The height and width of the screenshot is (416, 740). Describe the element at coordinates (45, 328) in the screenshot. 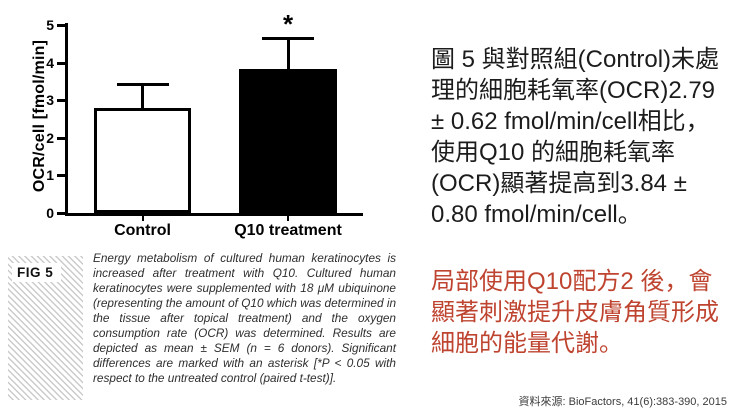

I see `fig-label-hatch-panel: FIG 5` at that location.